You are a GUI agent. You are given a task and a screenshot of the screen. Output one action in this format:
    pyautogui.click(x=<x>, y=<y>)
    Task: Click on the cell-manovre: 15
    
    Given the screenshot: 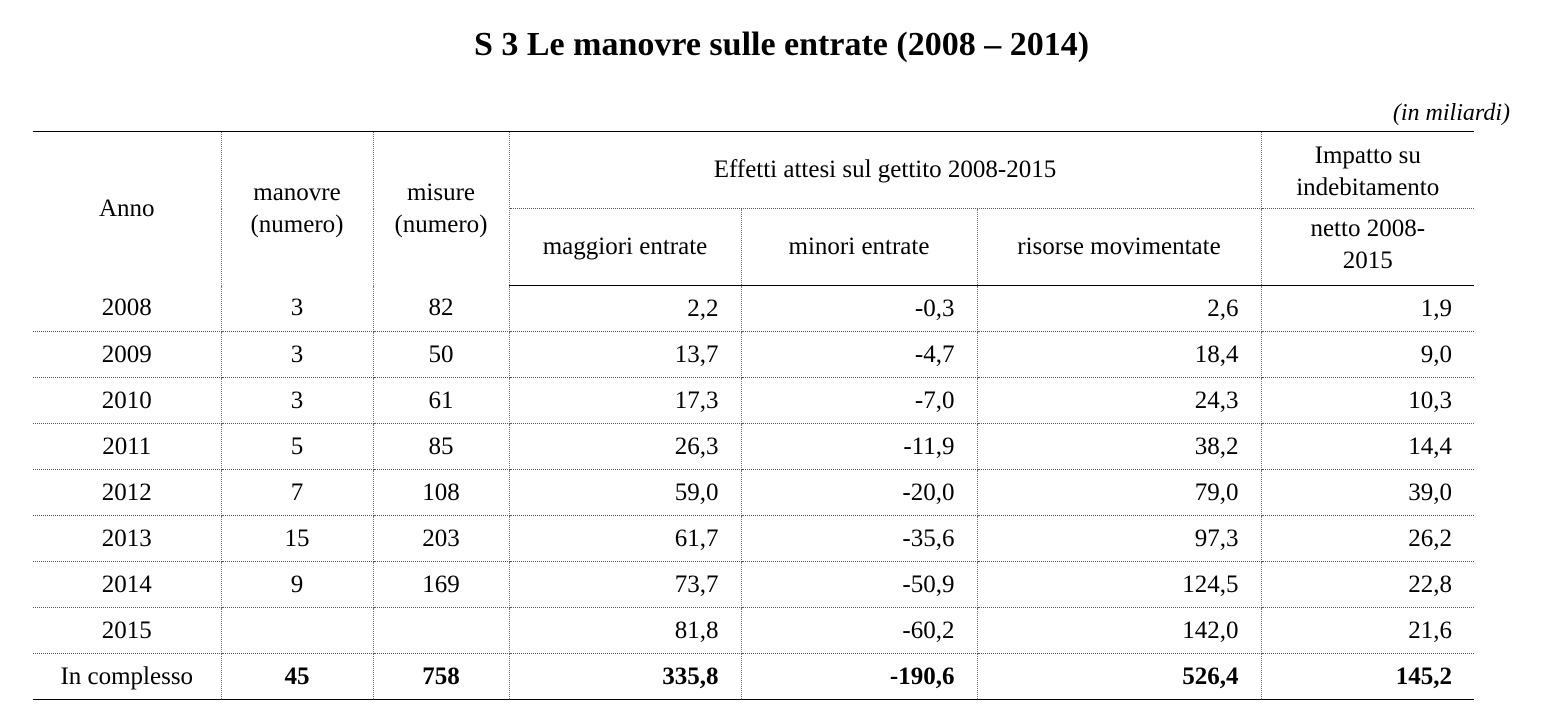 What is the action you would take?
    pyautogui.click(x=297, y=538)
    